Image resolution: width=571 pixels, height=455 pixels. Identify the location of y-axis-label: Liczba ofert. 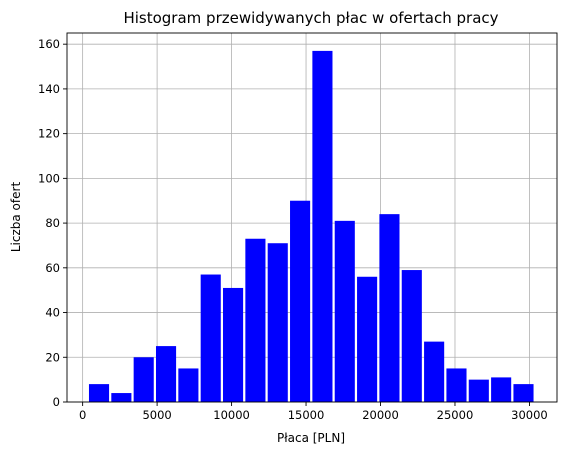
(16, 217).